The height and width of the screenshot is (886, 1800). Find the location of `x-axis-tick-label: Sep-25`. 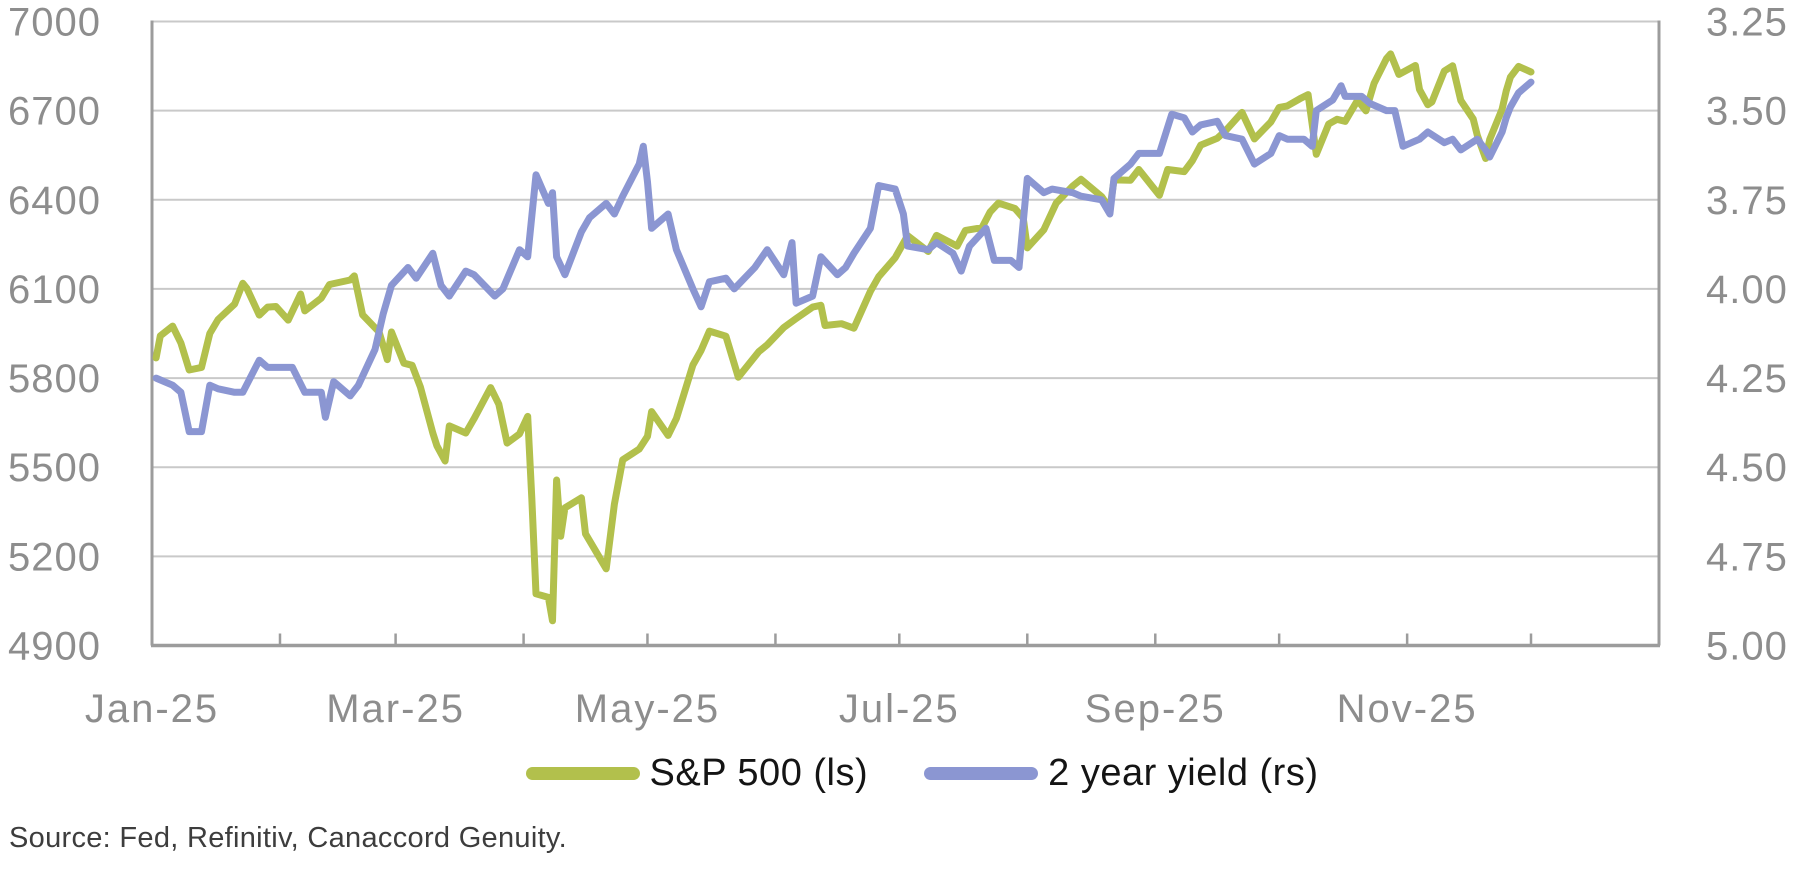

x-axis-tick-label: Sep-25 is located at coordinates (1155, 709).